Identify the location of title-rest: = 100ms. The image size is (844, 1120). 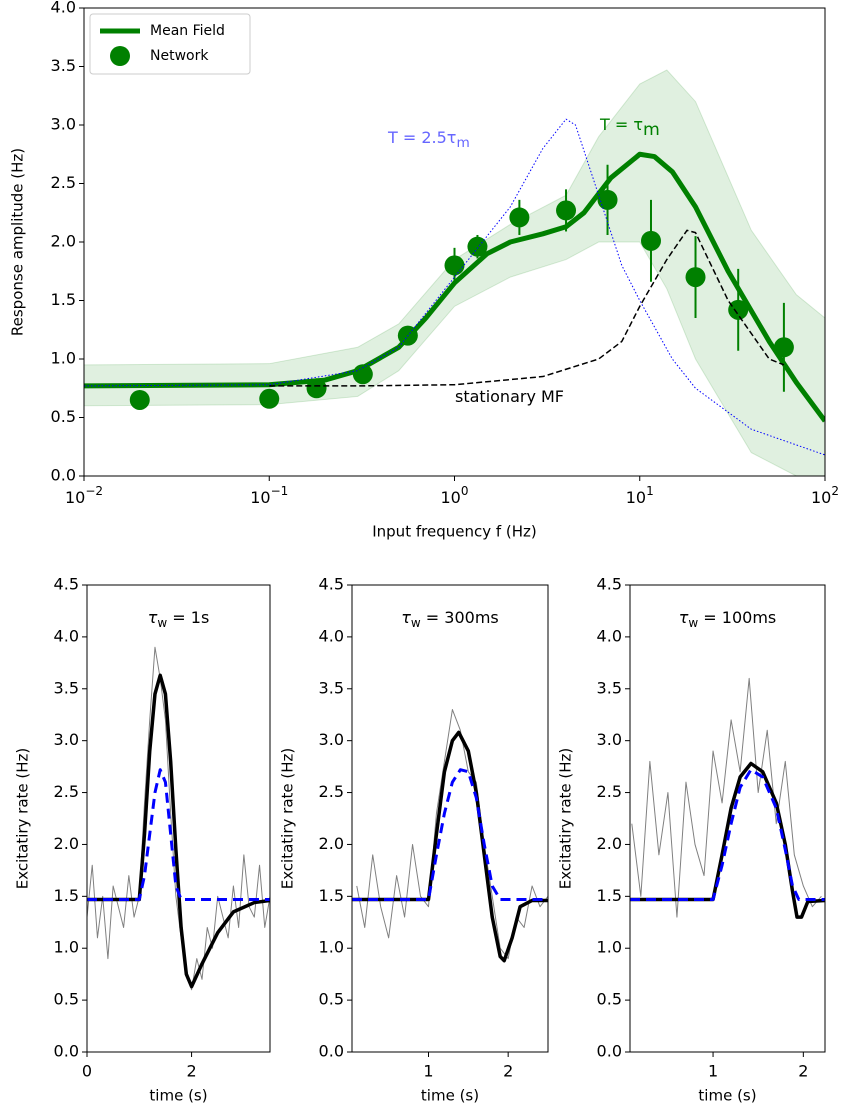
(737, 617).